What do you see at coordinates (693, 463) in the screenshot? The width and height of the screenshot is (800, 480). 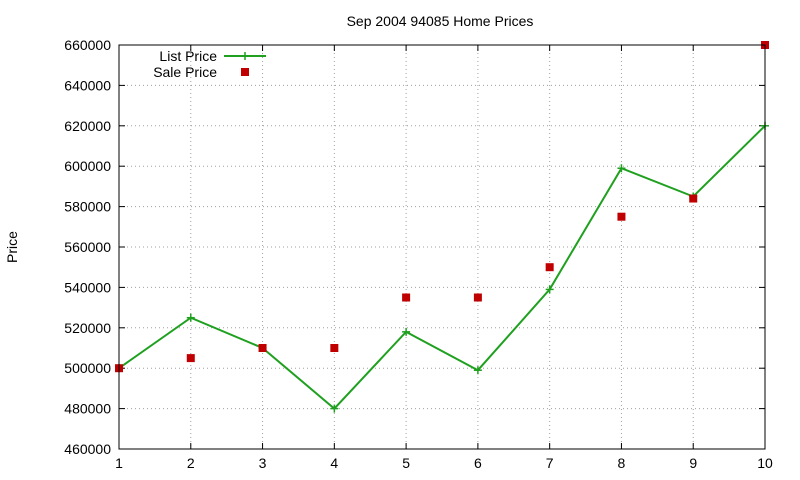 I see `x-tick-label: 9` at bounding box center [693, 463].